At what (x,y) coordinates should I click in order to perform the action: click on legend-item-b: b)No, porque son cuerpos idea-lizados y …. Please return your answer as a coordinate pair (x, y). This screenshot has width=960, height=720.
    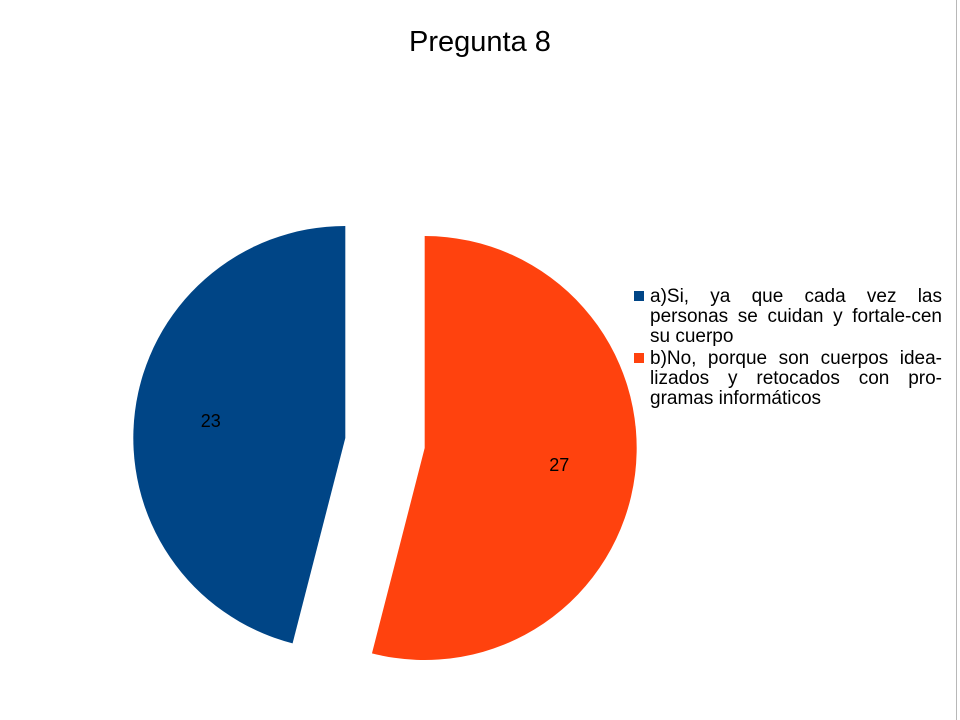
    Looking at the image, I should click on (787, 379).